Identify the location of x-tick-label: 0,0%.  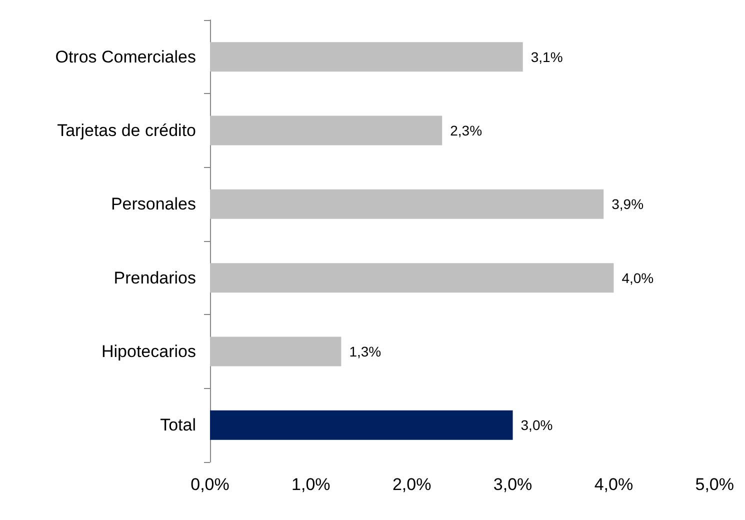
(210, 484).